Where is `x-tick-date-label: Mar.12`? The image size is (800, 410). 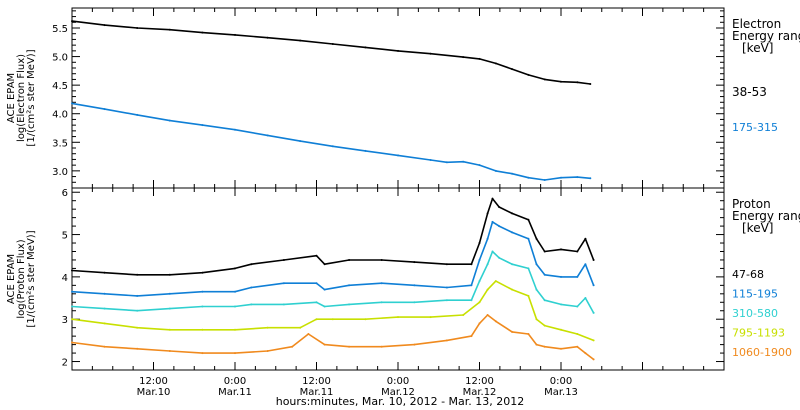 x-tick-date-label: Mar.12 is located at coordinates (480, 392).